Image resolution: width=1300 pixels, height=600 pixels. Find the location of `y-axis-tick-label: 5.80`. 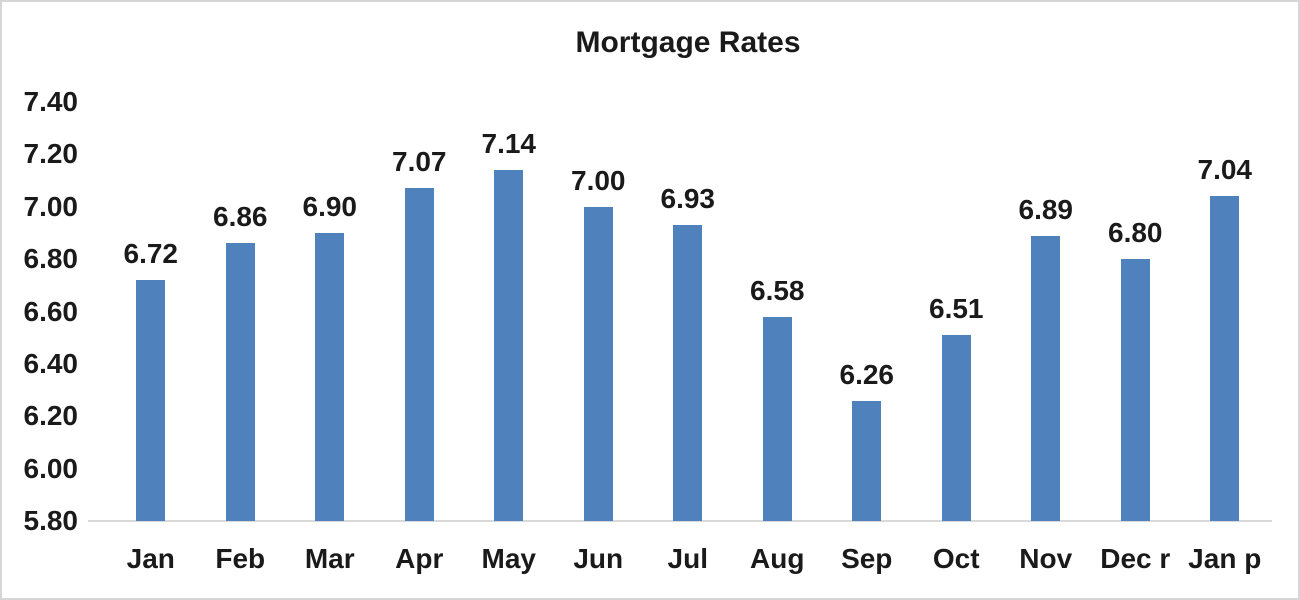

y-axis-tick-label: 5.80 is located at coordinates (51, 520).